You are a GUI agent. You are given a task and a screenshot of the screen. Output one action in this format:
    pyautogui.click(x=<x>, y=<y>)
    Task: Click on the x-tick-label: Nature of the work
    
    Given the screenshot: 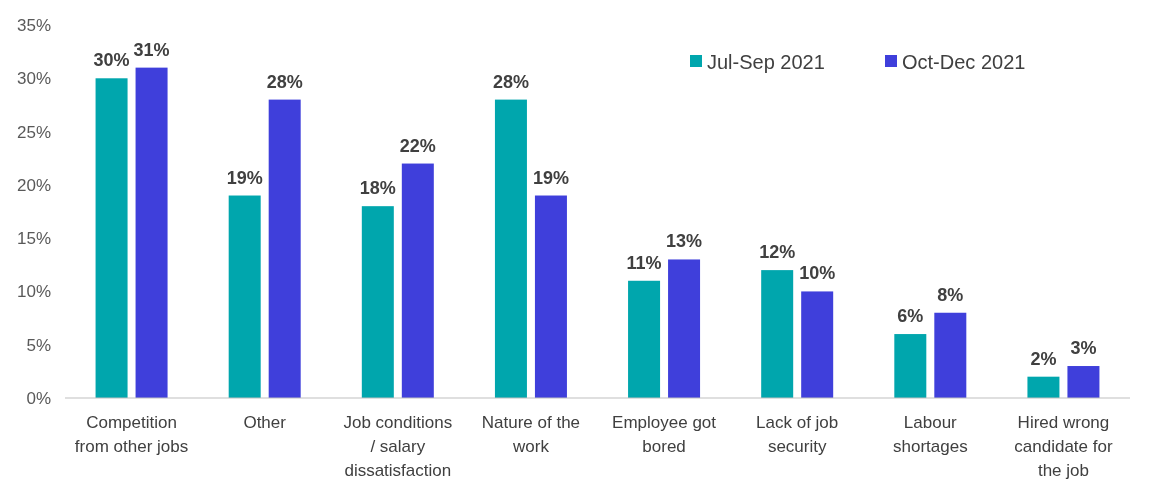 What is the action you would take?
    pyautogui.click(x=531, y=434)
    